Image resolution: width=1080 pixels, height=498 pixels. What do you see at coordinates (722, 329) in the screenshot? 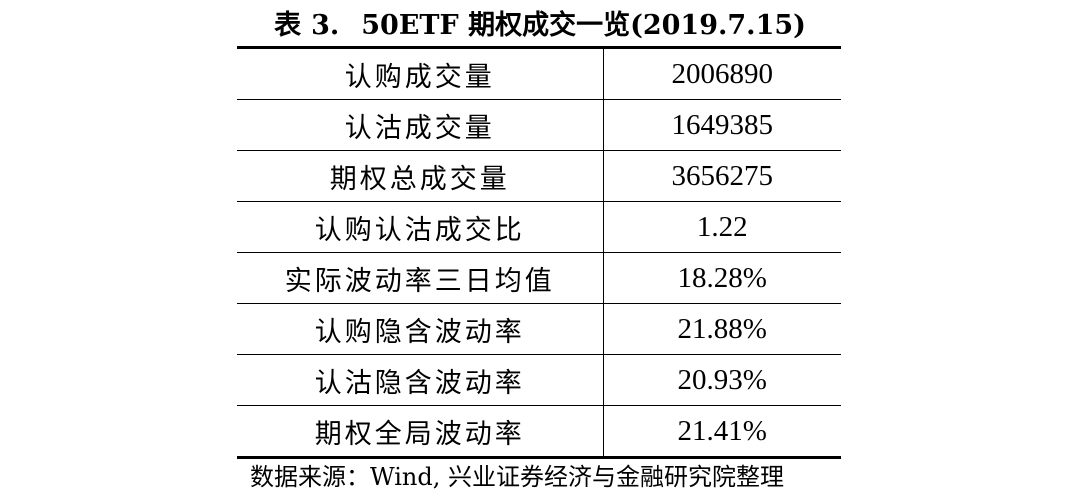
I see `row-value: 21.88%` at bounding box center [722, 329].